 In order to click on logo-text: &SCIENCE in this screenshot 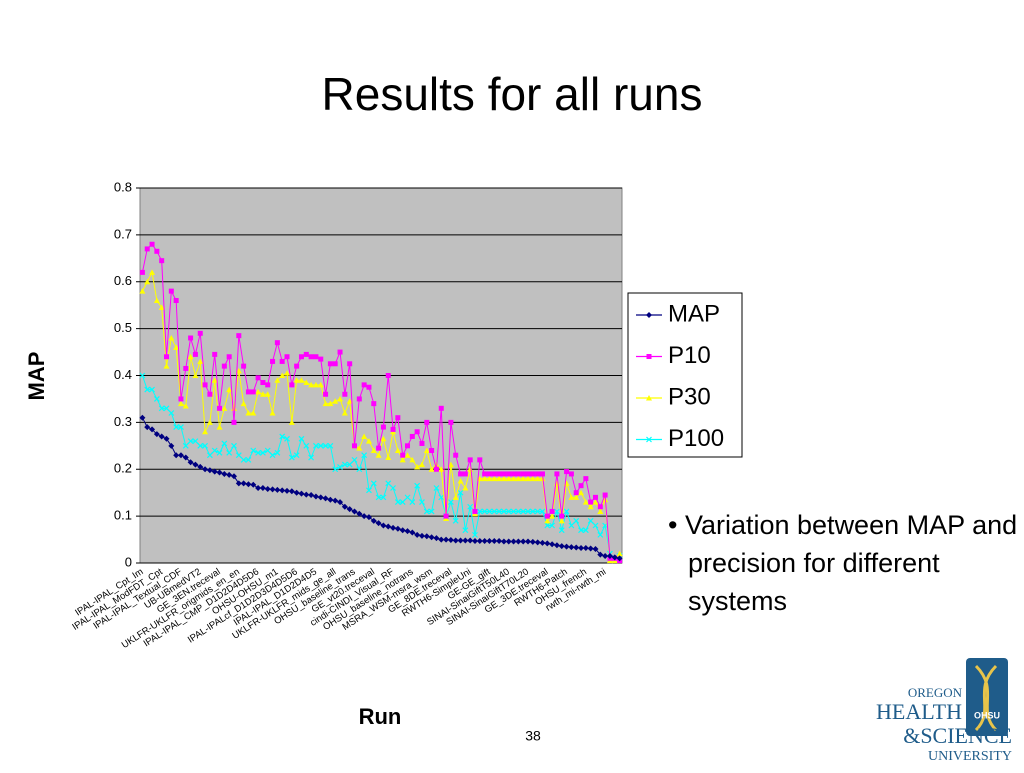, I will do `click(957, 735)`.